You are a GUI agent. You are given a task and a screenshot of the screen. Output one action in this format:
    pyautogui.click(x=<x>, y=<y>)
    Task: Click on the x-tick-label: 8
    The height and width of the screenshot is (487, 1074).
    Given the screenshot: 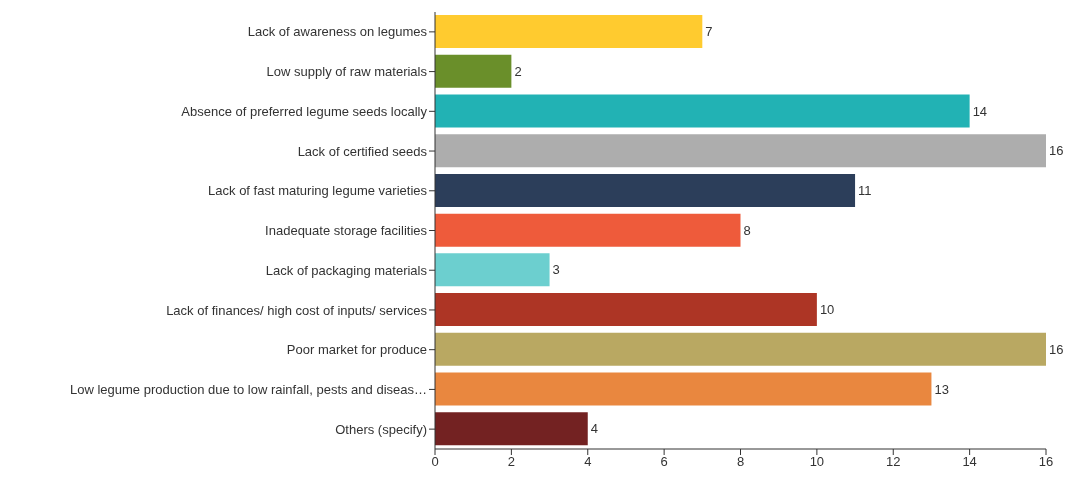 What is the action you would take?
    pyautogui.click(x=740, y=462)
    